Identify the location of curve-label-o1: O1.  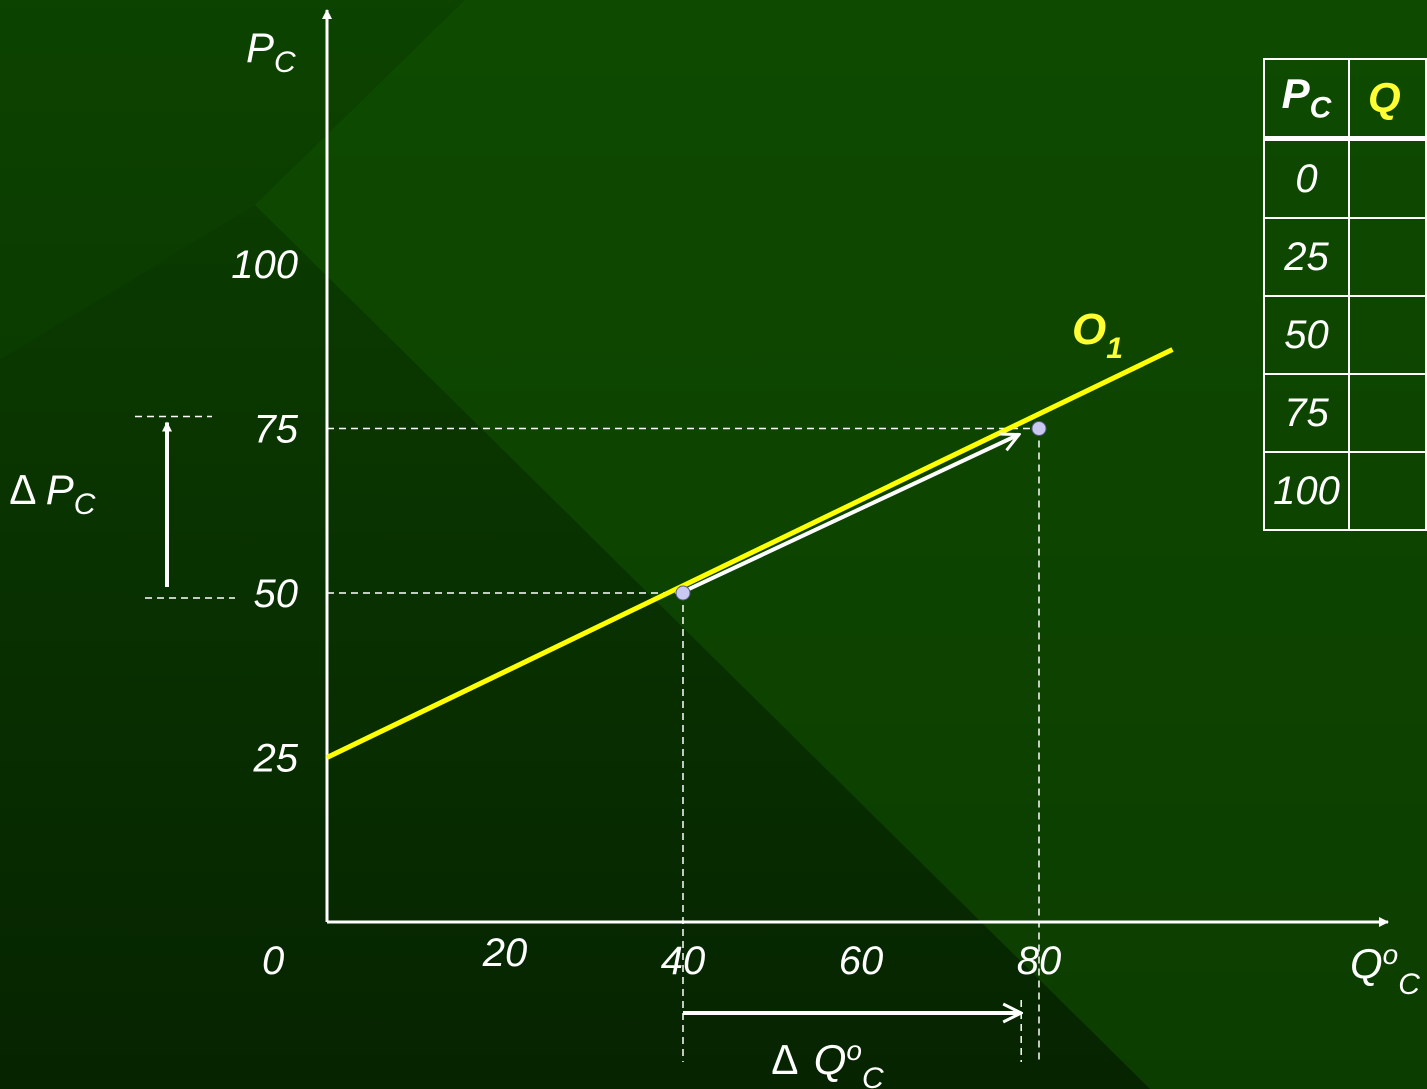
(1097, 335).